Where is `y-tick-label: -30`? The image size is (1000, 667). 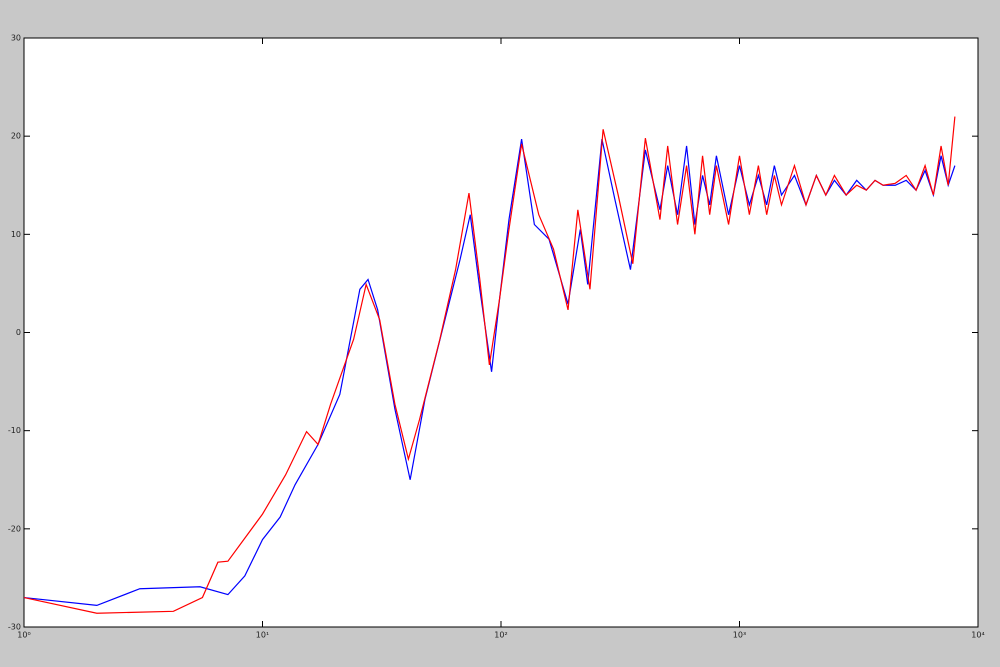
y-tick-label: -30 is located at coordinates (14, 627).